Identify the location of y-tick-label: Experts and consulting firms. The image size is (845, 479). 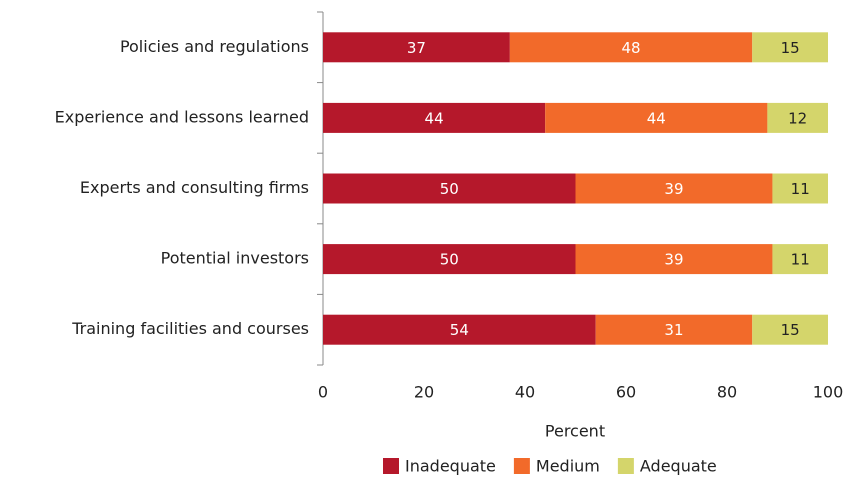
(194, 187).